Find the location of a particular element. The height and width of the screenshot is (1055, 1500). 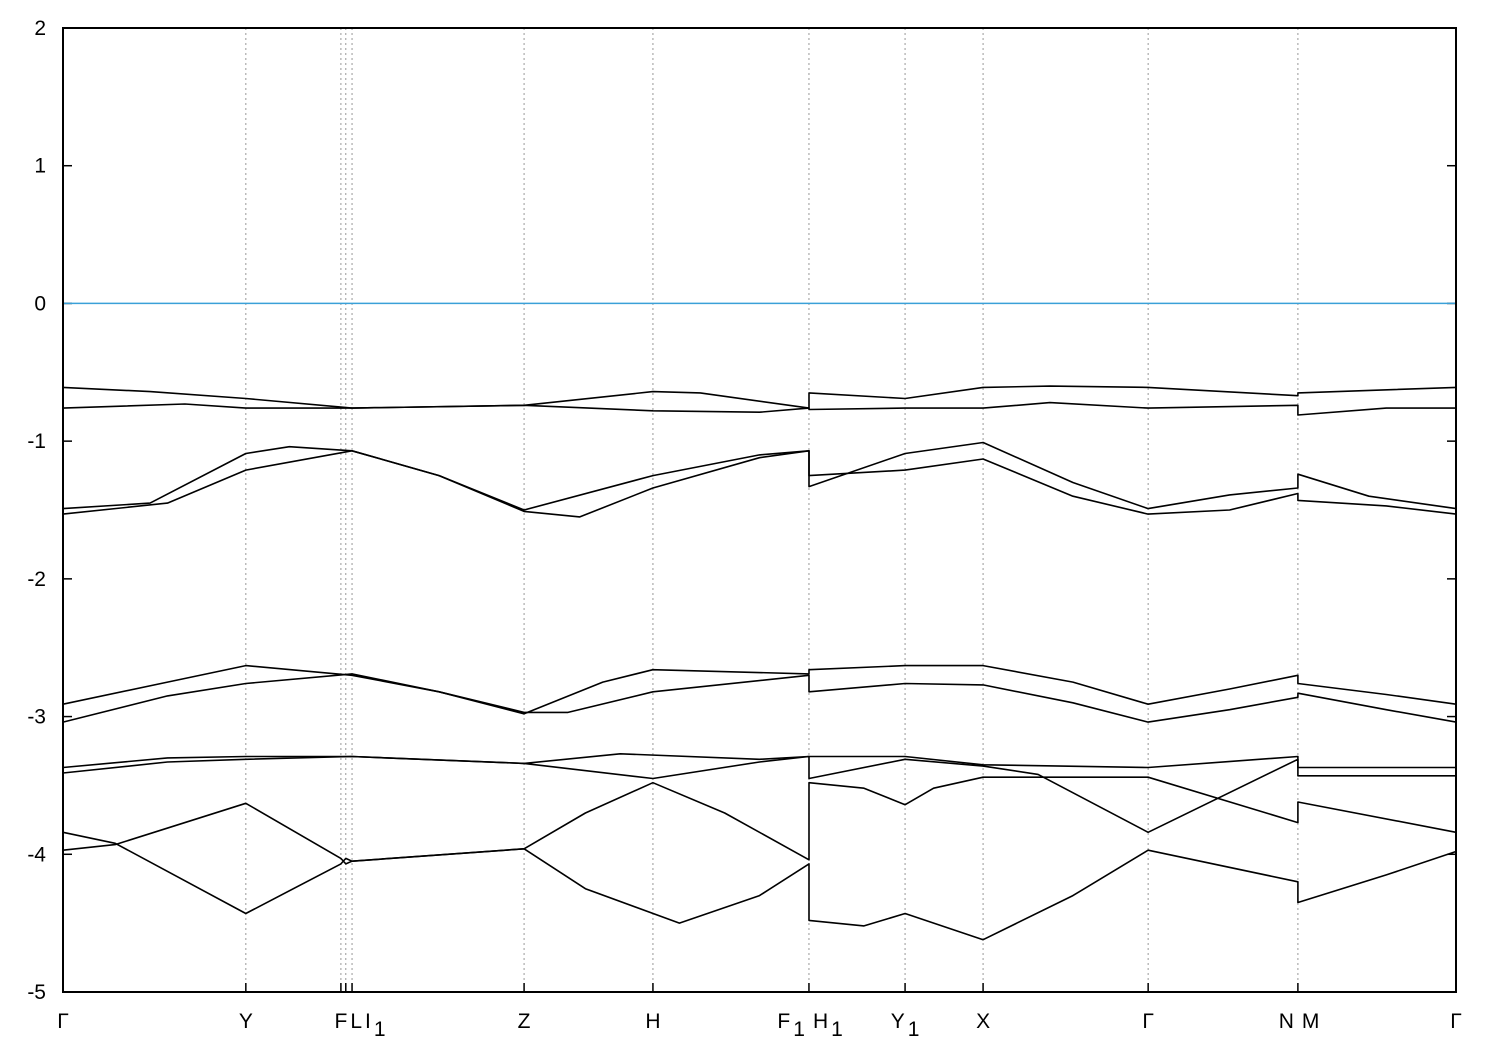

x-tick-label: M is located at coordinates (1311, 1021).